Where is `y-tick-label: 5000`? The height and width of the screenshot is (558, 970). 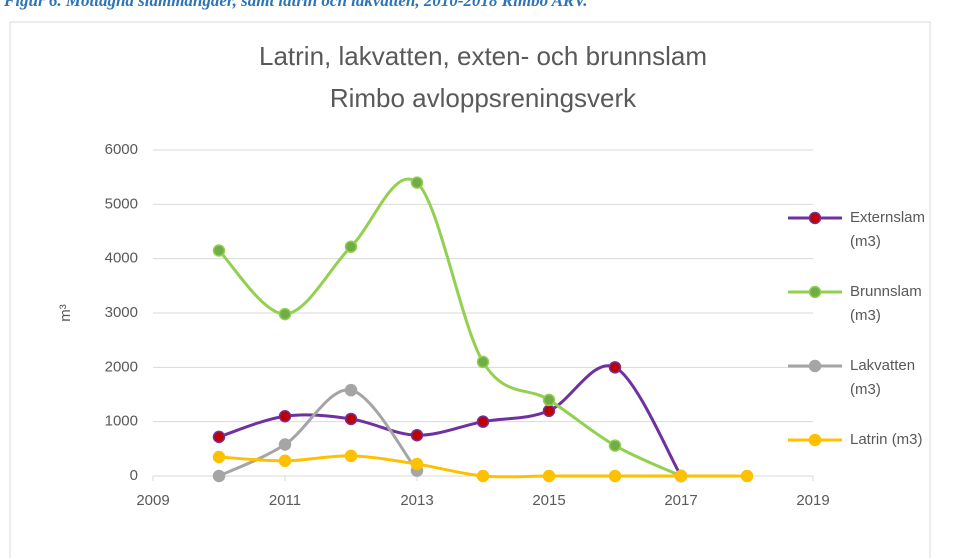
y-tick-label: 5000 is located at coordinates (121, 203).